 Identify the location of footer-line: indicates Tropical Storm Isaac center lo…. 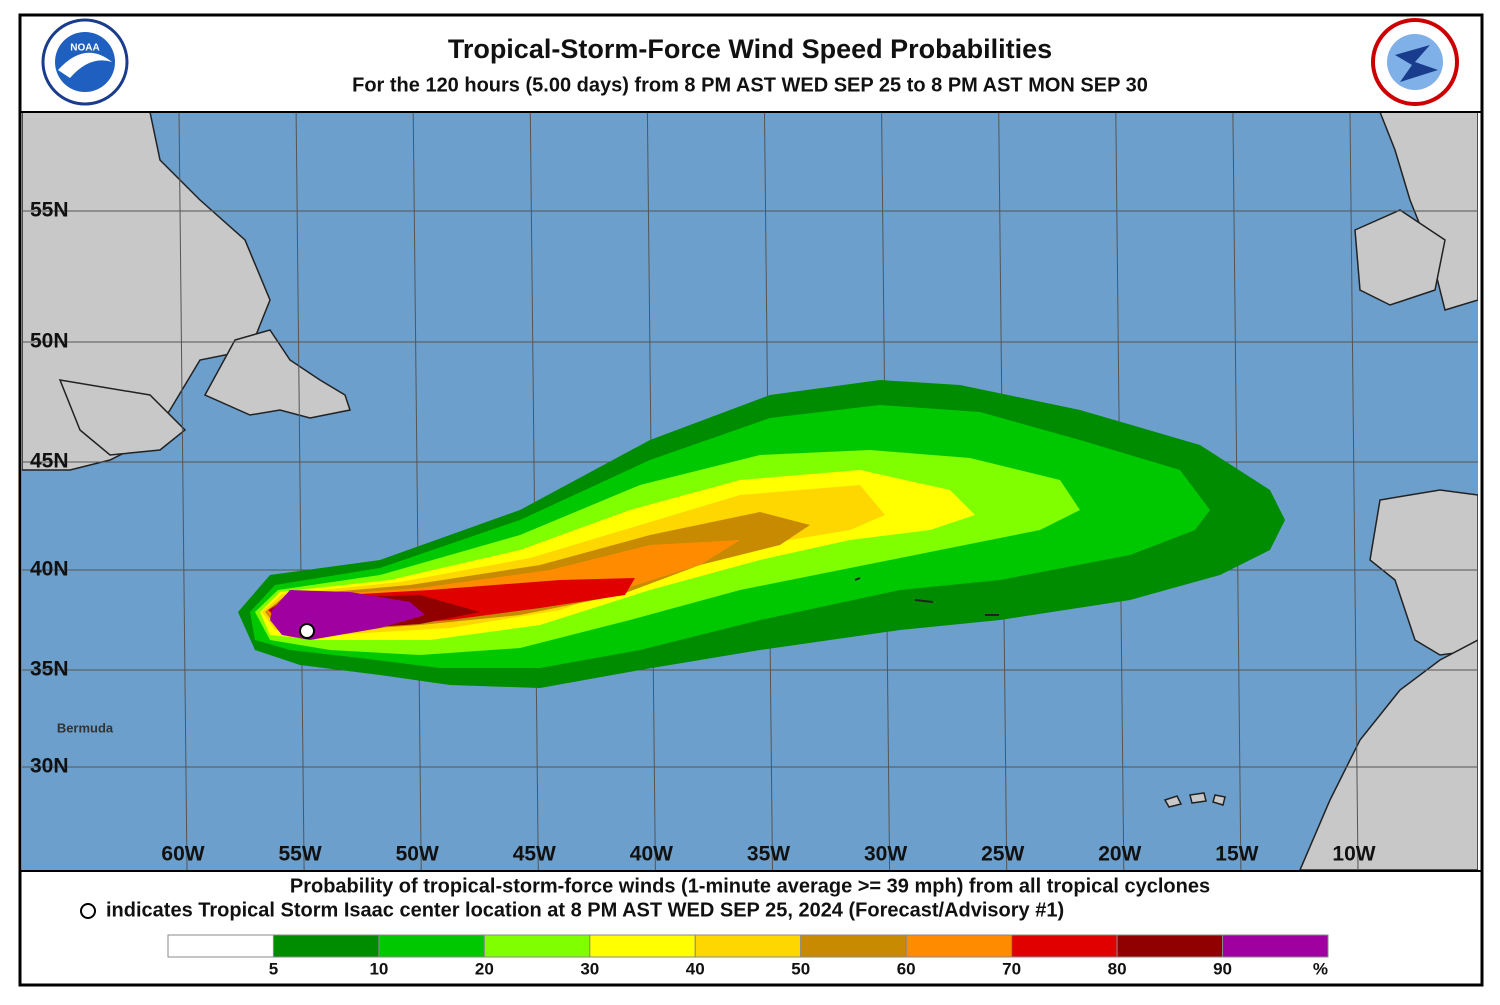
(585, 910).